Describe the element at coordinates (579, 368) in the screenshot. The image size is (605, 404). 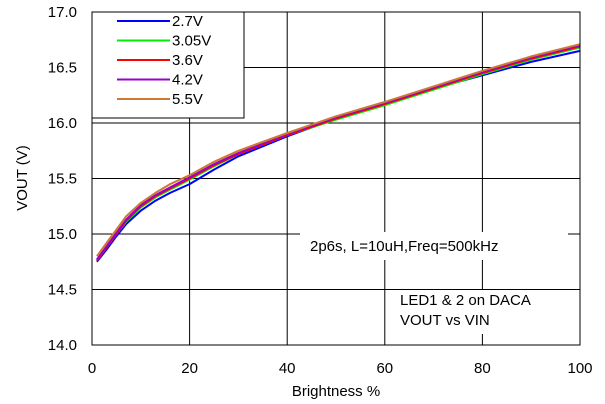
I see `x-tick-label: 100` at that location.